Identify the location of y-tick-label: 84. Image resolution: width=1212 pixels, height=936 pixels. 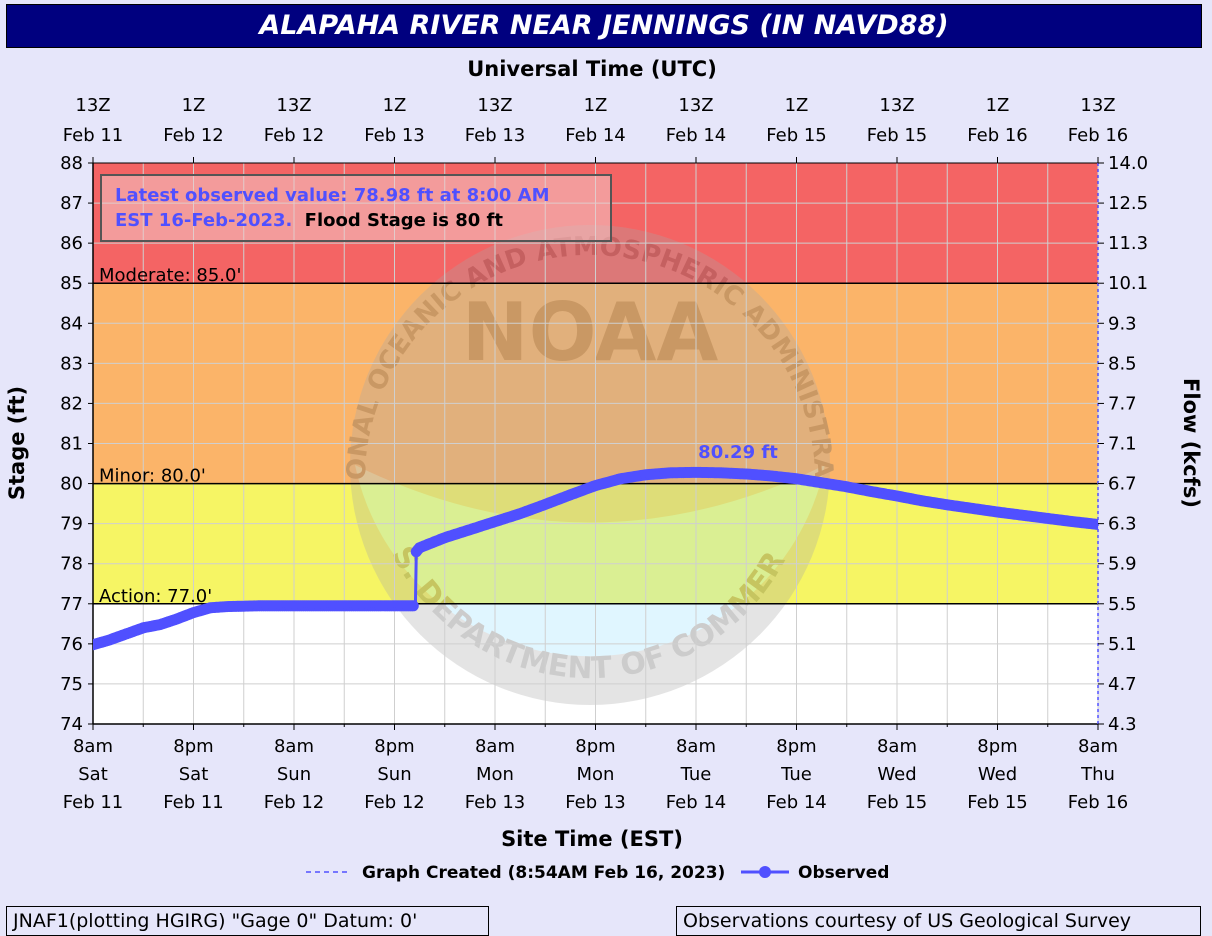
(71, 323).